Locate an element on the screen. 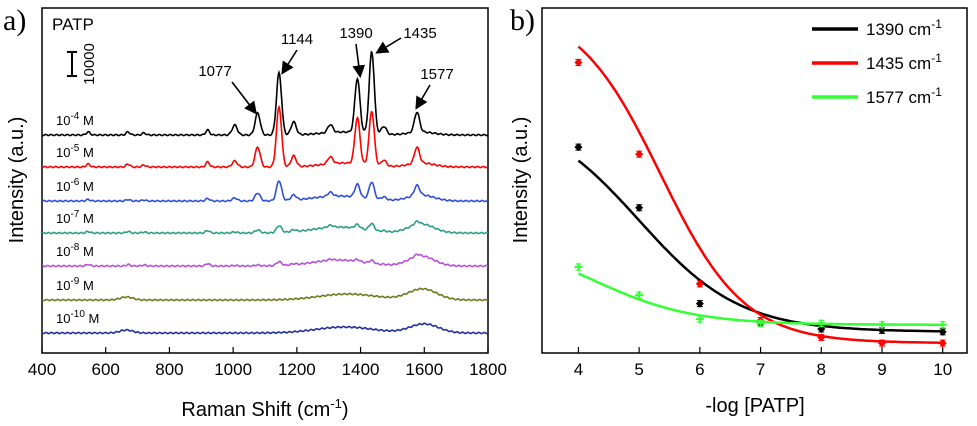  panel-a-x-tick-label: 1800 is located at coordinates (488, 369).